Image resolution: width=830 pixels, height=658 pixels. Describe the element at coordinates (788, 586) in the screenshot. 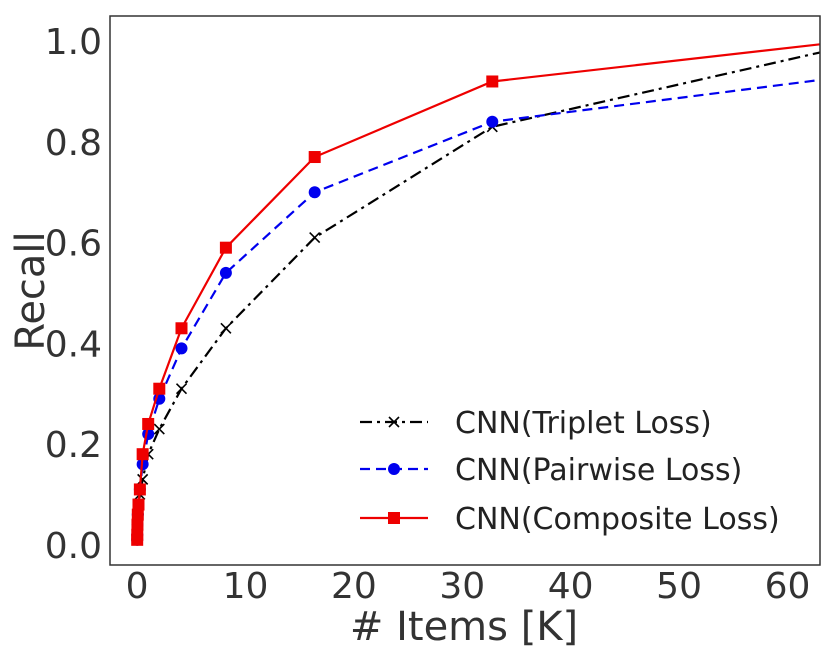

I see `x-tick-label: 60` at that location.